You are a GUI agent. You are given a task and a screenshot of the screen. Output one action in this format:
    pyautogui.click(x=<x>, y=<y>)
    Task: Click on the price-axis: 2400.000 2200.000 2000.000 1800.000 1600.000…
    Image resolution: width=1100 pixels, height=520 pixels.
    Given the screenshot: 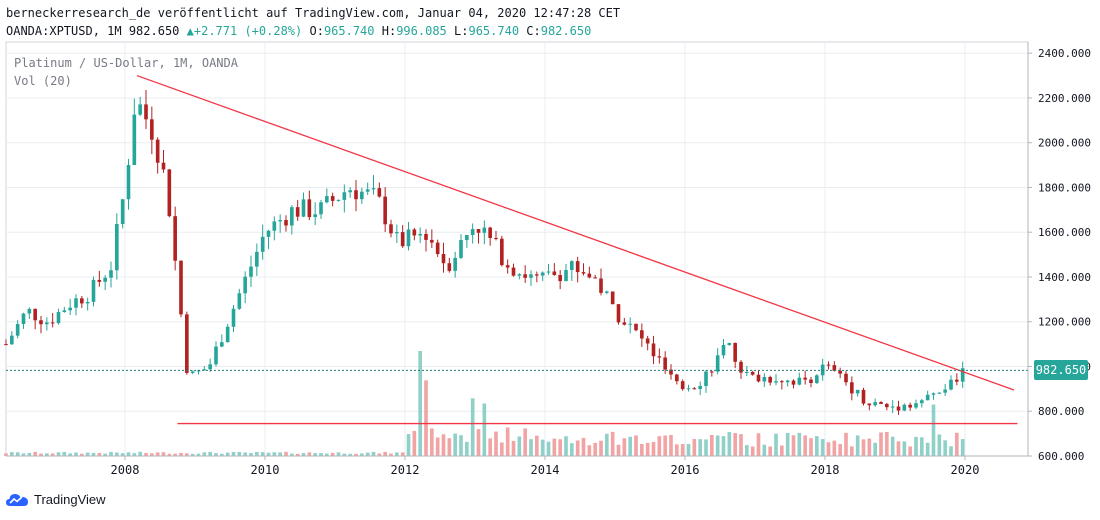 What is the action you would take?
    pyautogui.click(x=1059, y=255)
    